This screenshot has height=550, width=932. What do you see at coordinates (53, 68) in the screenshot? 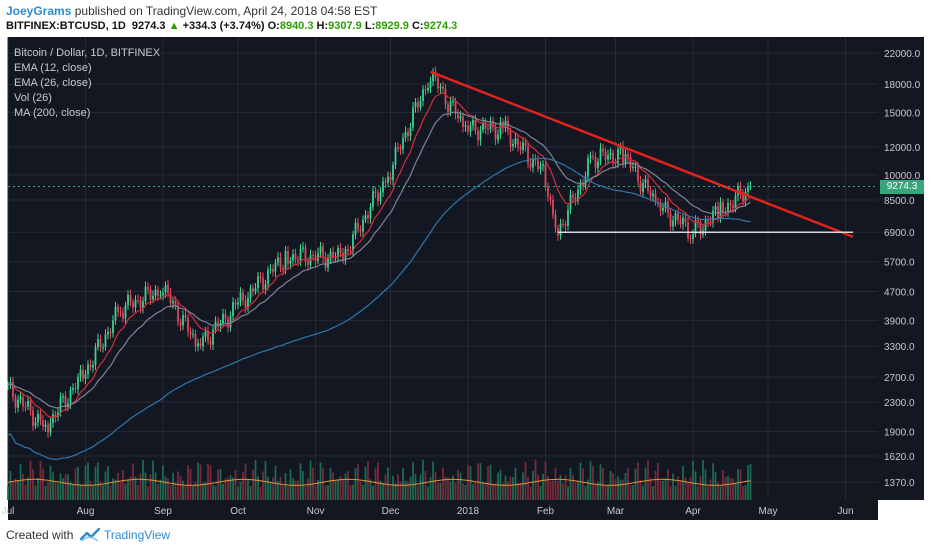
I see `legend-ema12: EMA (12, close)` at bounding box center [53, 68].